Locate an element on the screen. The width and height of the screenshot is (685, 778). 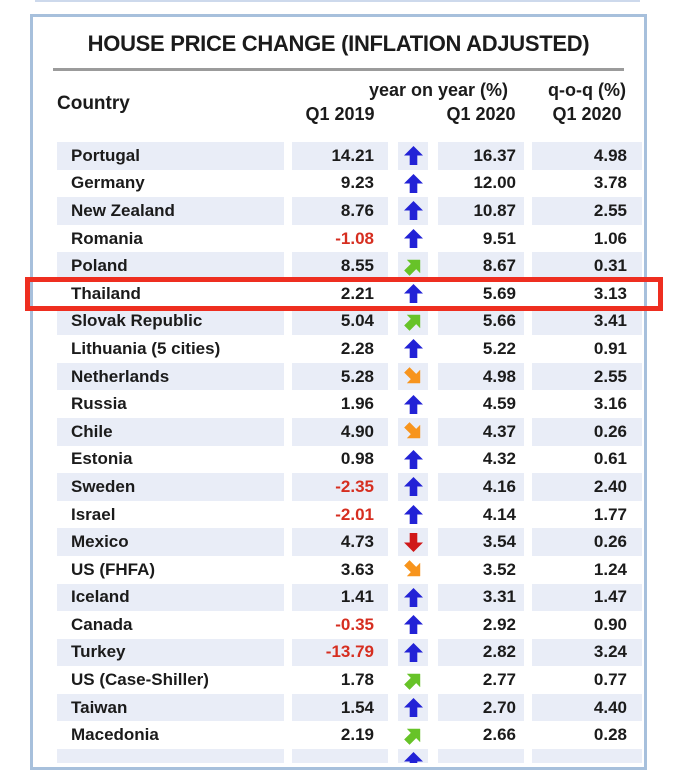
qoq-cell: 0.26 is located at coordinates (587, 542).